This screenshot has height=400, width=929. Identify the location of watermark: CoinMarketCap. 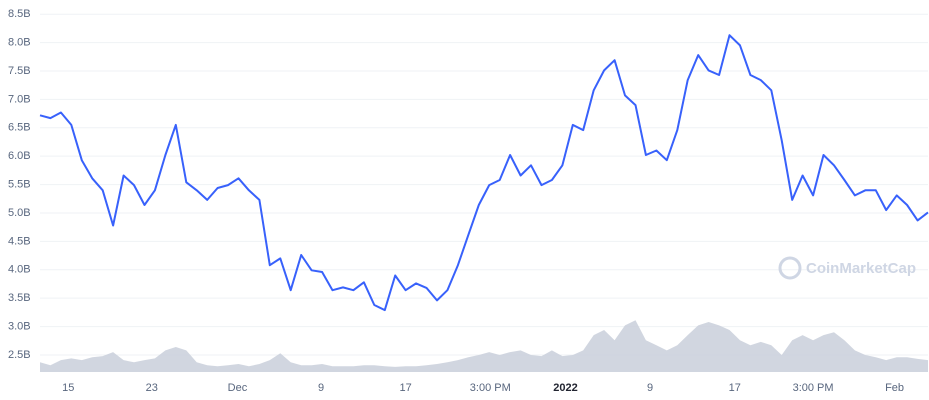
(847, 268).